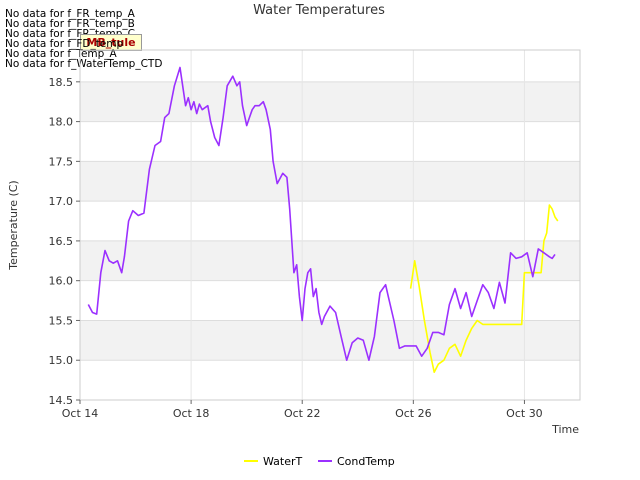  I want to click on x-tick-label: Oct 18, so click(191, 413).